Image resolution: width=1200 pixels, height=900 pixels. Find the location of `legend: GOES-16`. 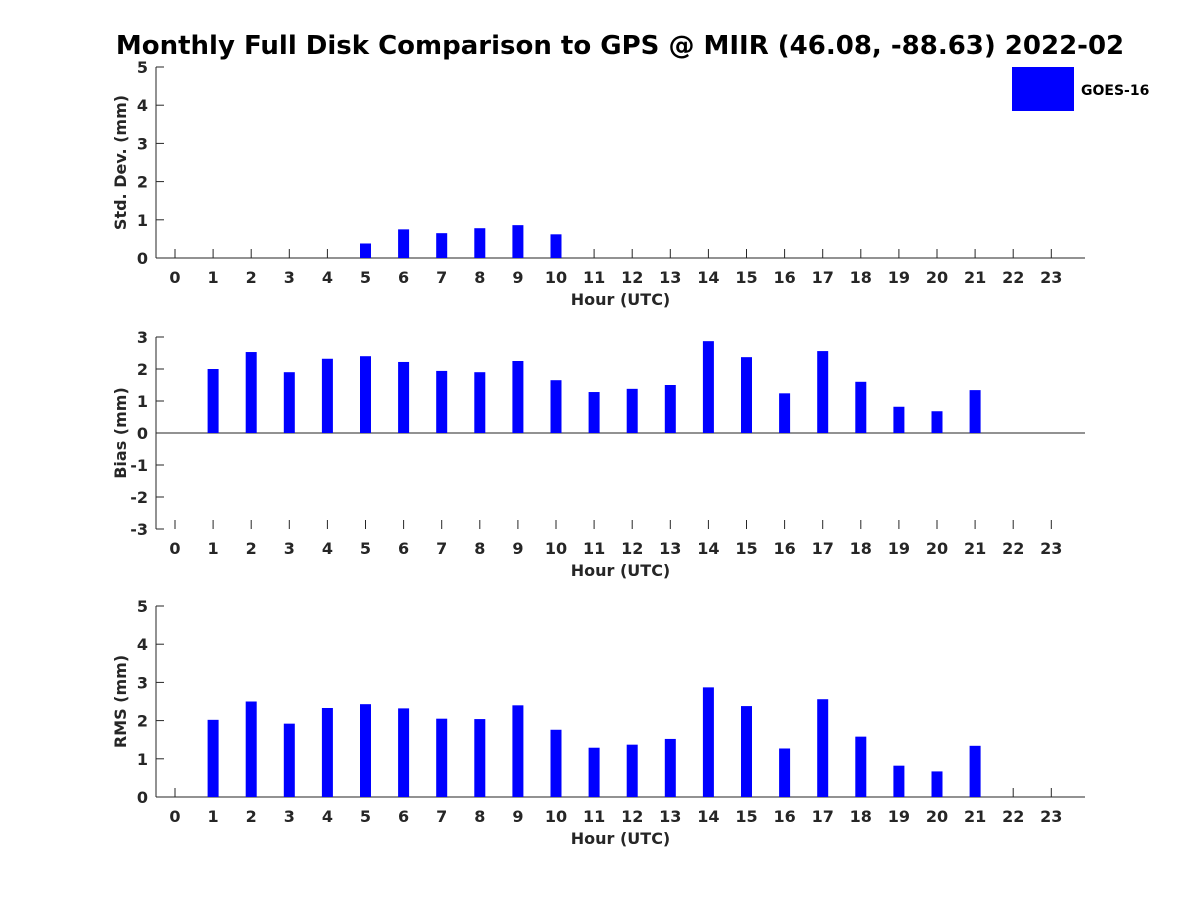

legend: GOES-16 is located at coordinates (1080, 89).